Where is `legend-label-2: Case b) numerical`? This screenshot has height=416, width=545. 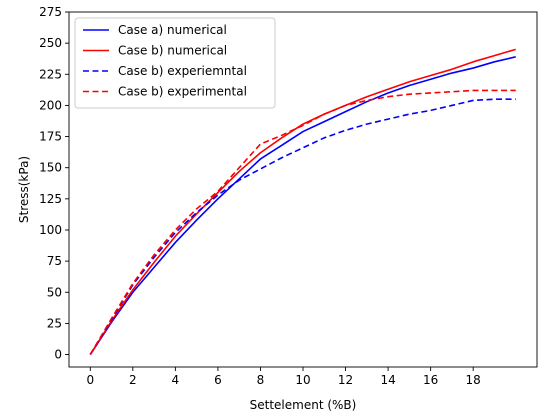 legend-label-2: Case b) numerical is located at coordinates (172, 51).